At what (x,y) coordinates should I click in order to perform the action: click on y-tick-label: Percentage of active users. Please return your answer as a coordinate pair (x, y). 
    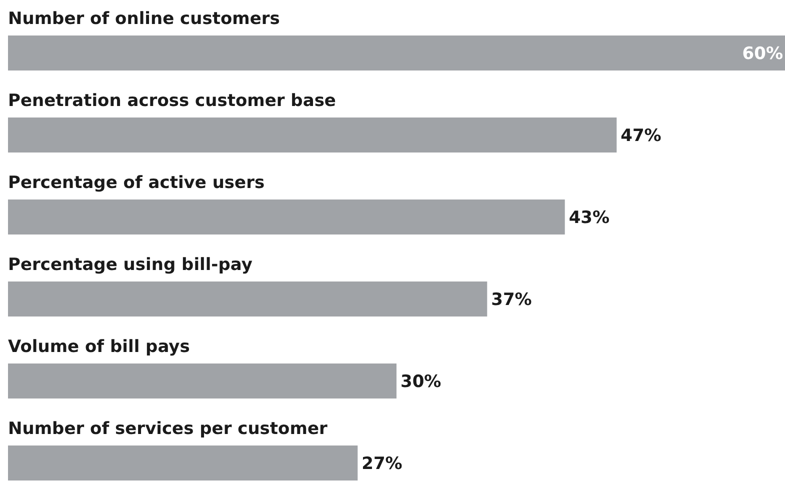
    Looking at the image, I should click on (136, 183).